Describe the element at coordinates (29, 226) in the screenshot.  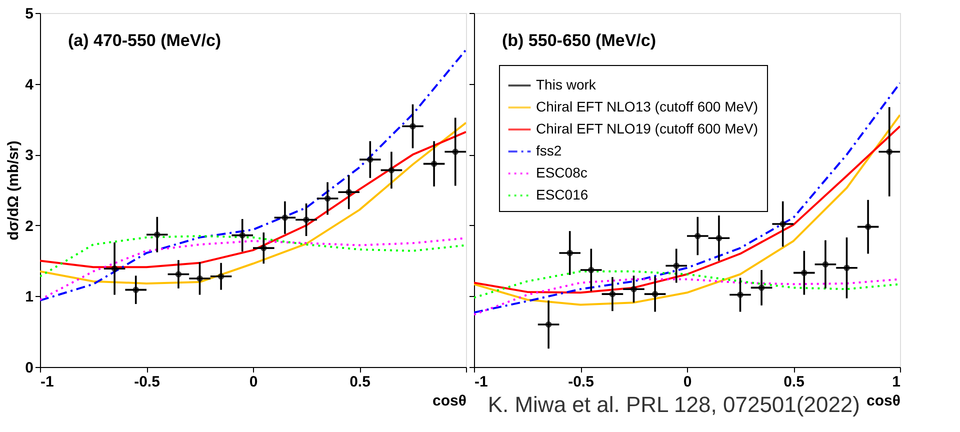
I see `y-tick-label: 2` at that location.